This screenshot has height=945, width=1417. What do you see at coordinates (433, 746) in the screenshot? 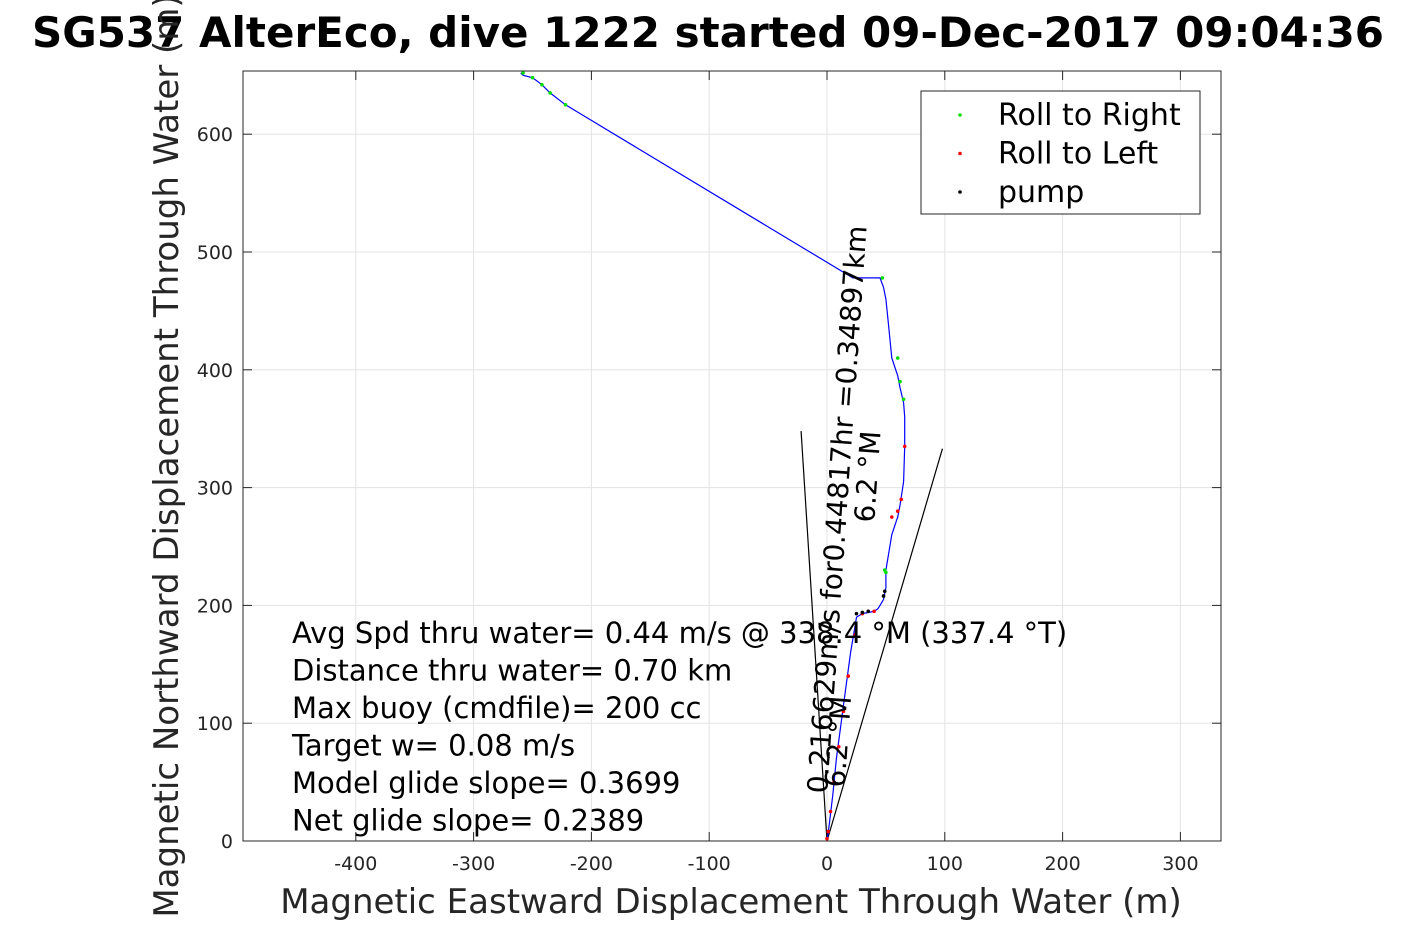
I see `annotation-line: Target w= 0.08 m/s` at bounding box center [433, 746].